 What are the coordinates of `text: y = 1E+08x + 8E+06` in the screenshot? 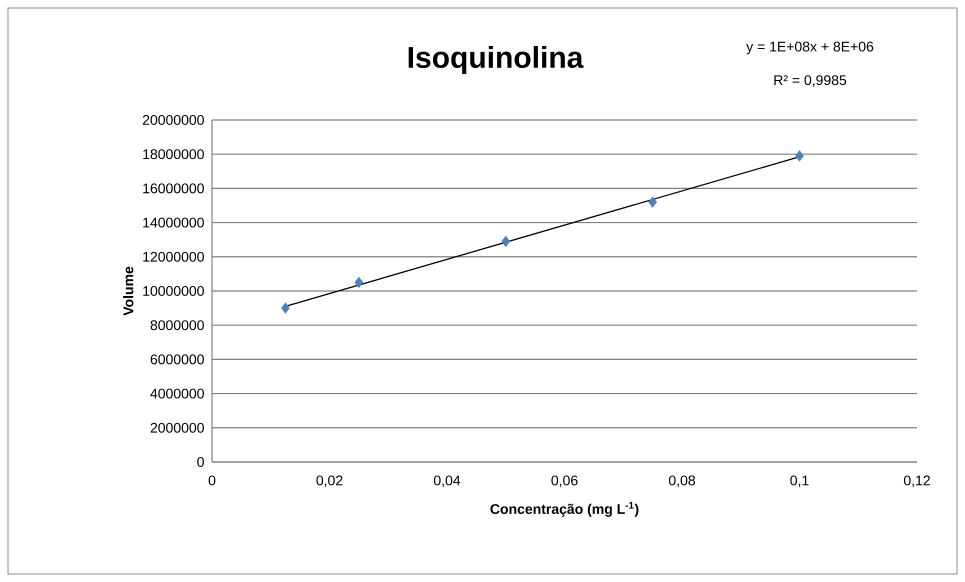 It's located at (810, 48).